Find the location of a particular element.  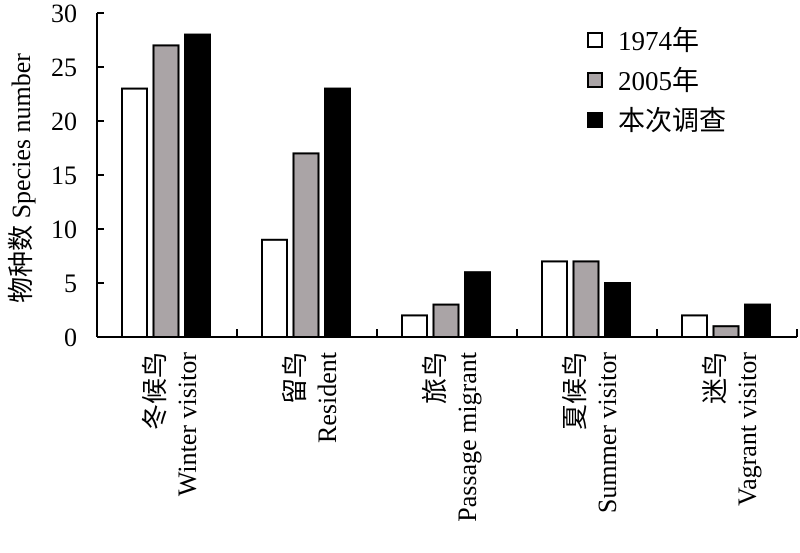

category-label-en-2: Resident is located at coordinates (327, 397).